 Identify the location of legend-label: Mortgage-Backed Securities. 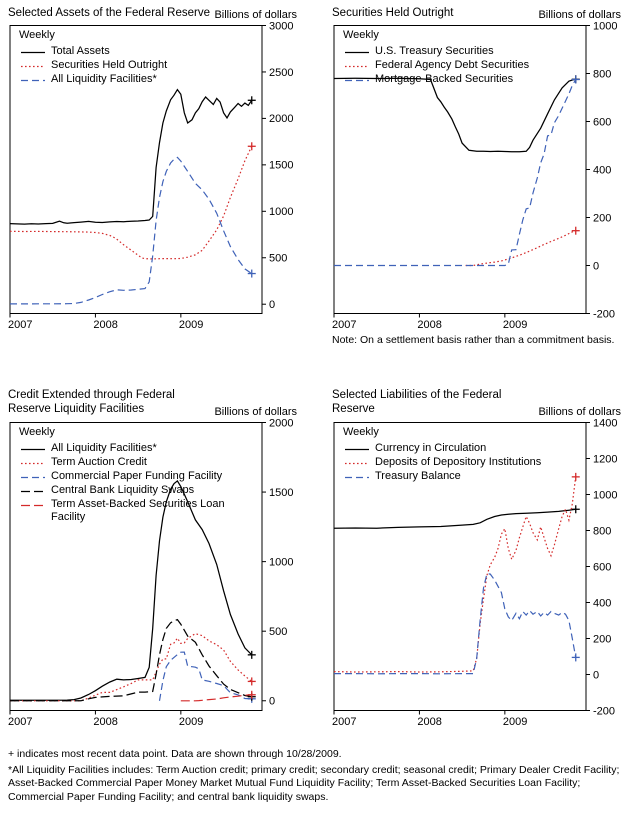
(444, 78).